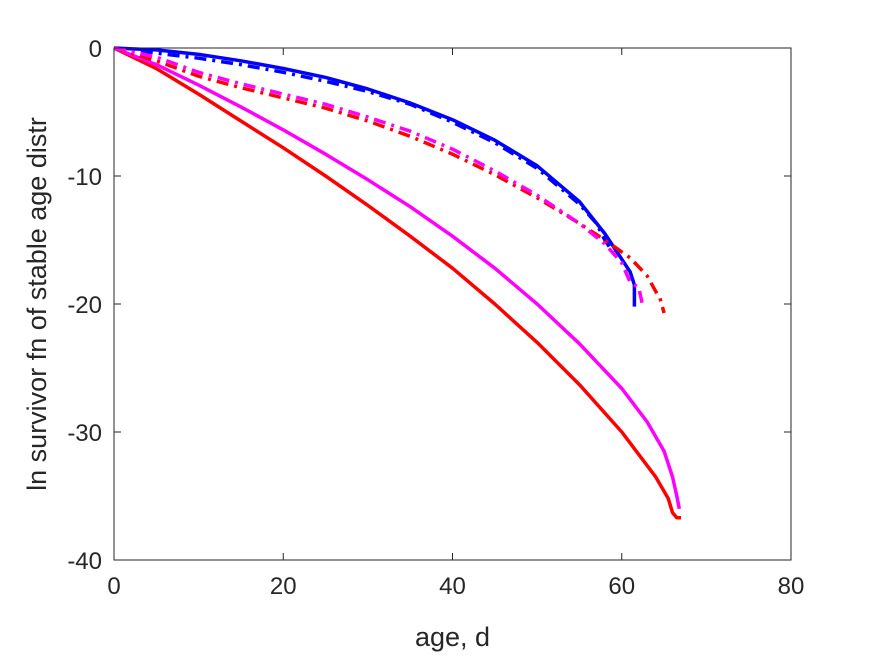  Describe the element at coordinates (84, 433) in the screenshot. I see `y-tick-label: -30` at that location.